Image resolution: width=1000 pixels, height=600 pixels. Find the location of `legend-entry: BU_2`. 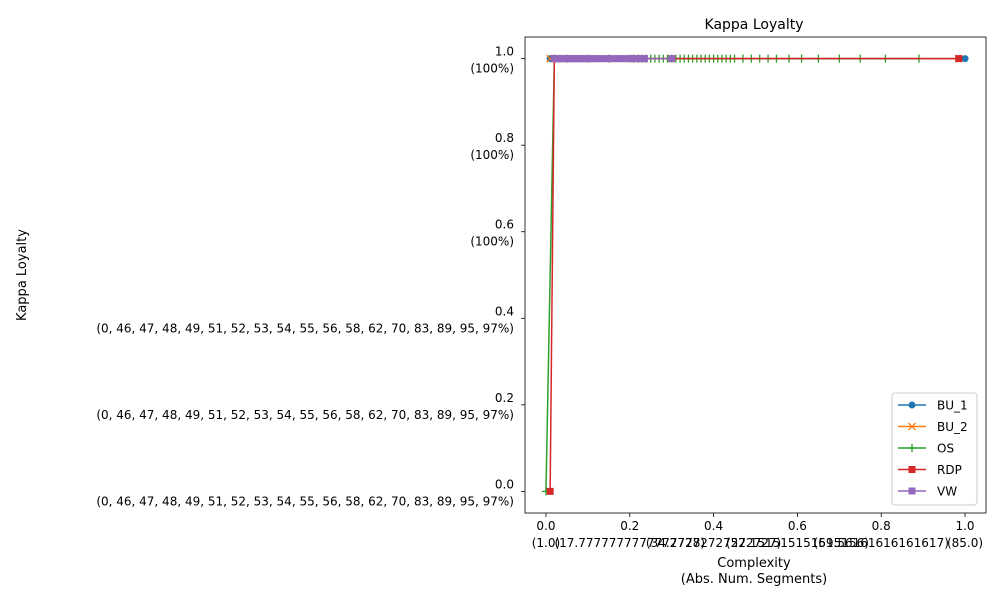

legend-entry: BU_2 is located at coordinates (933, 427).